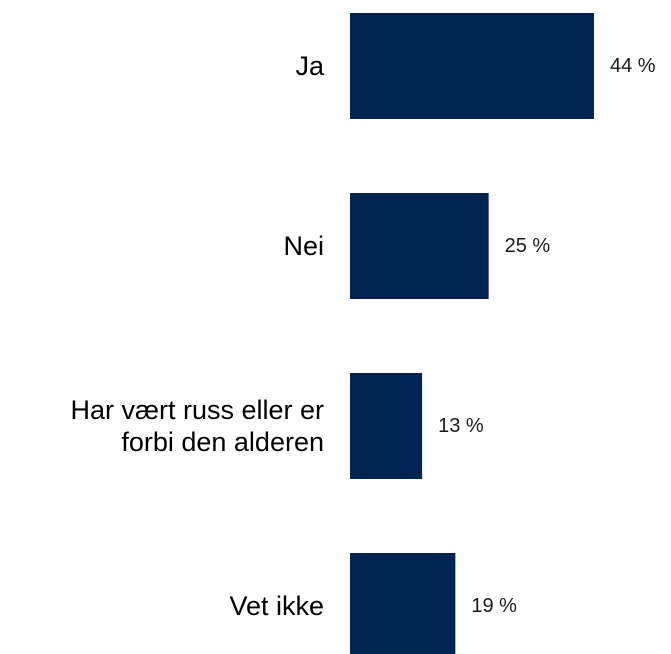  What do you see at coordinates (222, 442) in the screenshot?
I see `category-label-line: forbi den alderen` at bounding box center [222, 442].